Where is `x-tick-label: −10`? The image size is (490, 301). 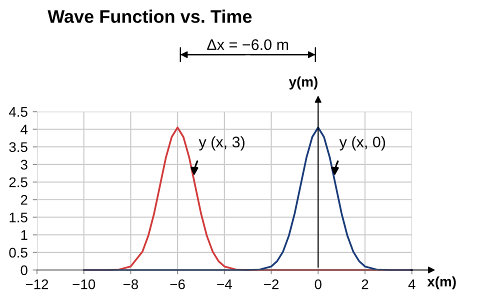
x-tick-label: −10 is located at coordinates (84, 284).